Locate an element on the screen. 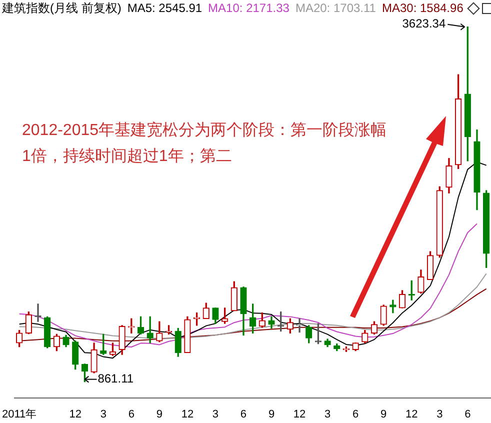 The width and height of the screenshot is (491, 423). text: MA20: 1703.11 is located at coordinates (335, 8).